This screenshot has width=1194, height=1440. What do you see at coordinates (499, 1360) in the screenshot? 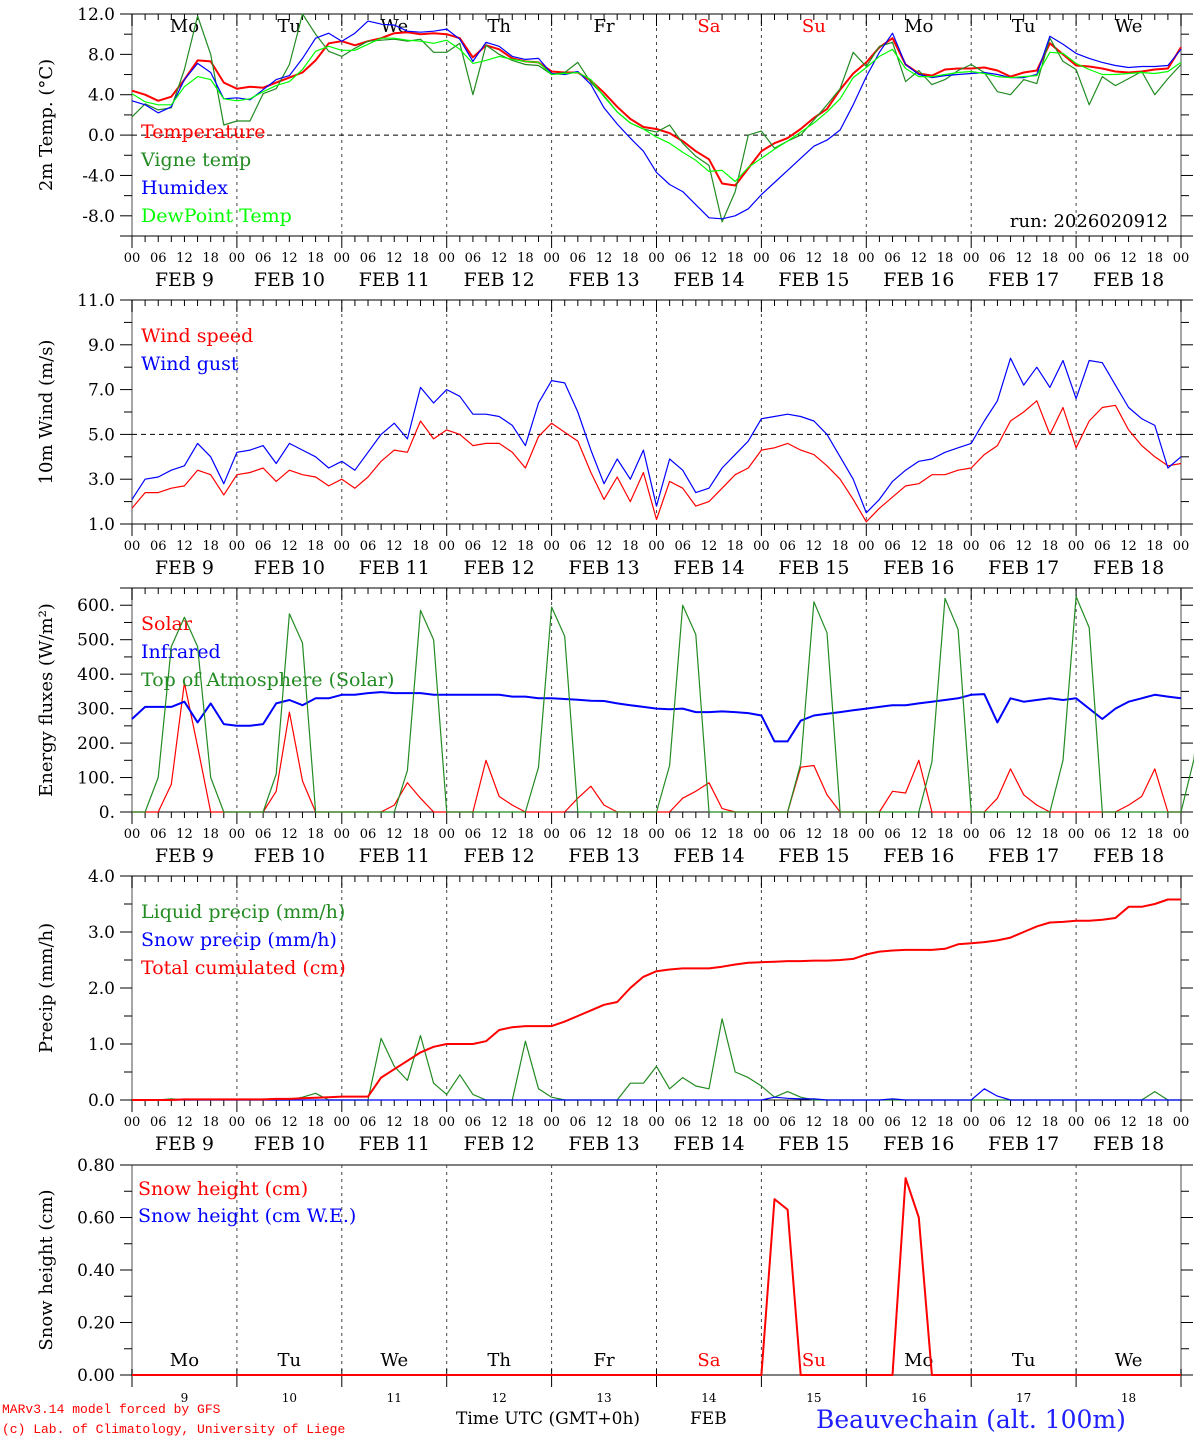
I see `weekday-label: Th` at bounding box center [499, 1360].